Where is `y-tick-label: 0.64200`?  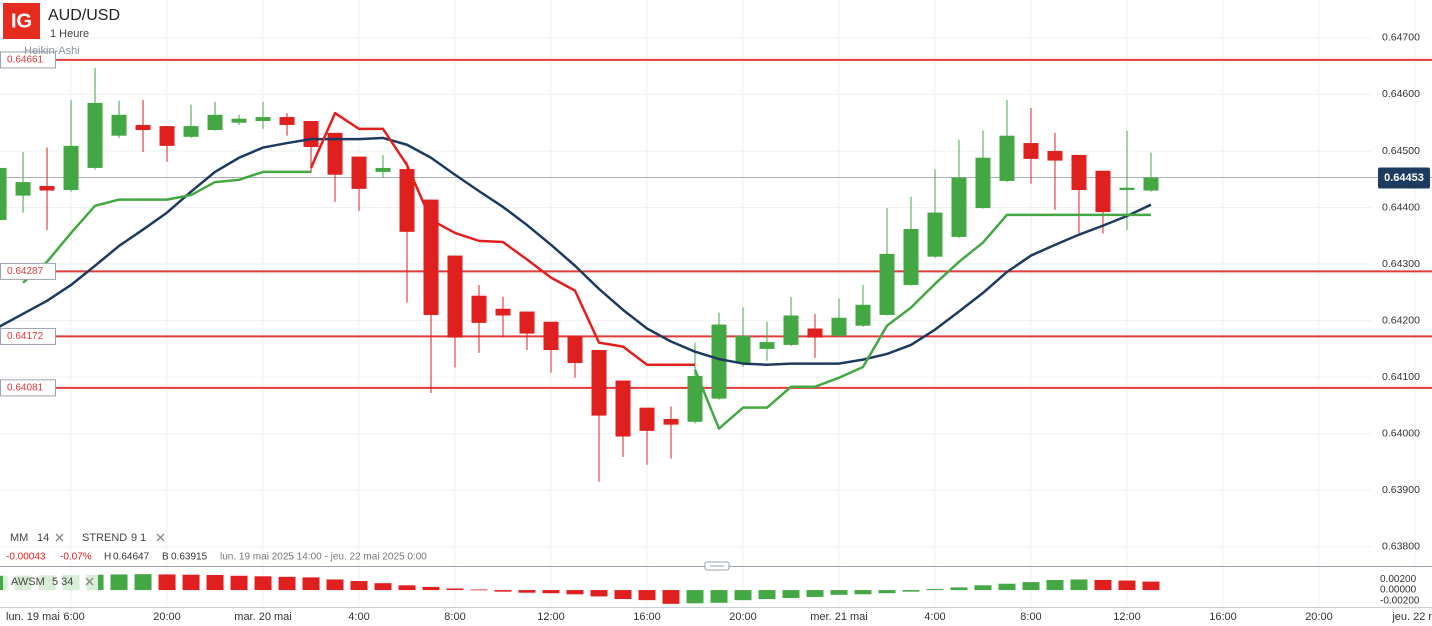
y-tick-label: 0.64200 is located at coordinates (1401, 320).